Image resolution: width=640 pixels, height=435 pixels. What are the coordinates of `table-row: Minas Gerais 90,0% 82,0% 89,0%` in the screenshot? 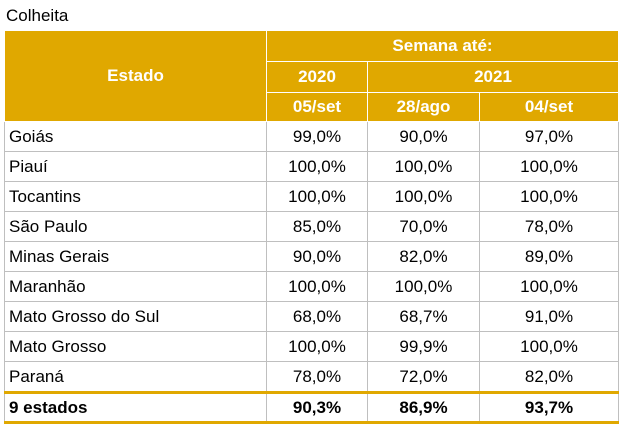 It's located at (312, 256).